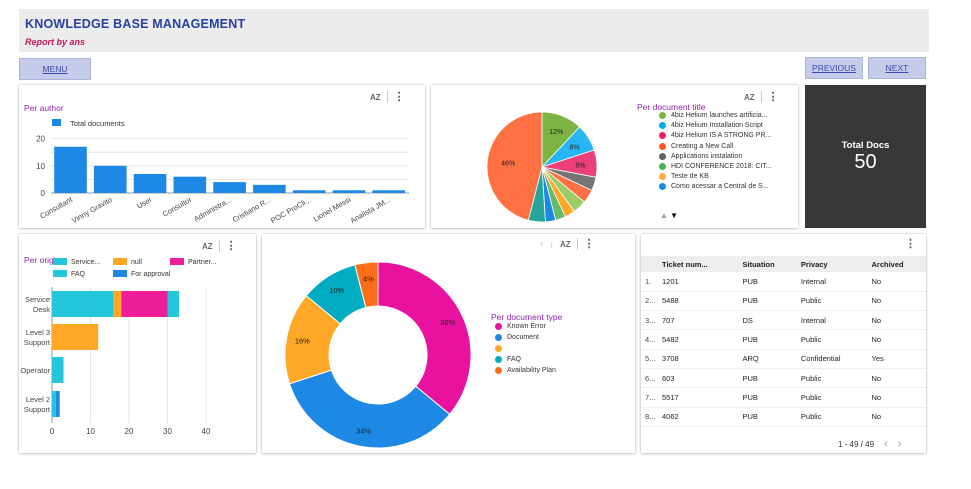  What do you see at coordinates (43, 193) in the screenshot?
I see `y-tick-label: 0` at bounding box center [43, 193].